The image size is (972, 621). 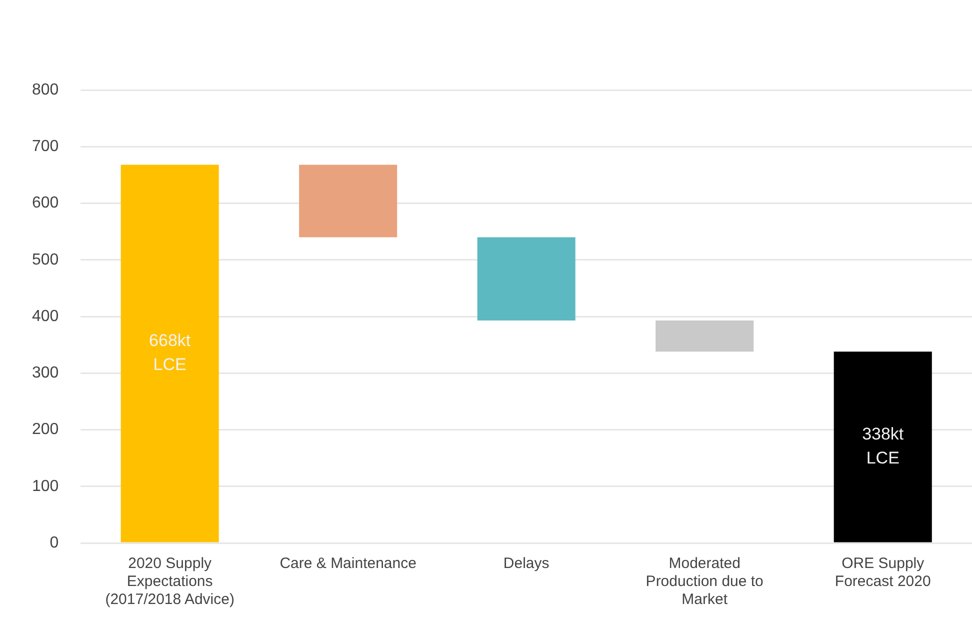 I want to click on y-tick-label: 0, so click(x=54, y=543).